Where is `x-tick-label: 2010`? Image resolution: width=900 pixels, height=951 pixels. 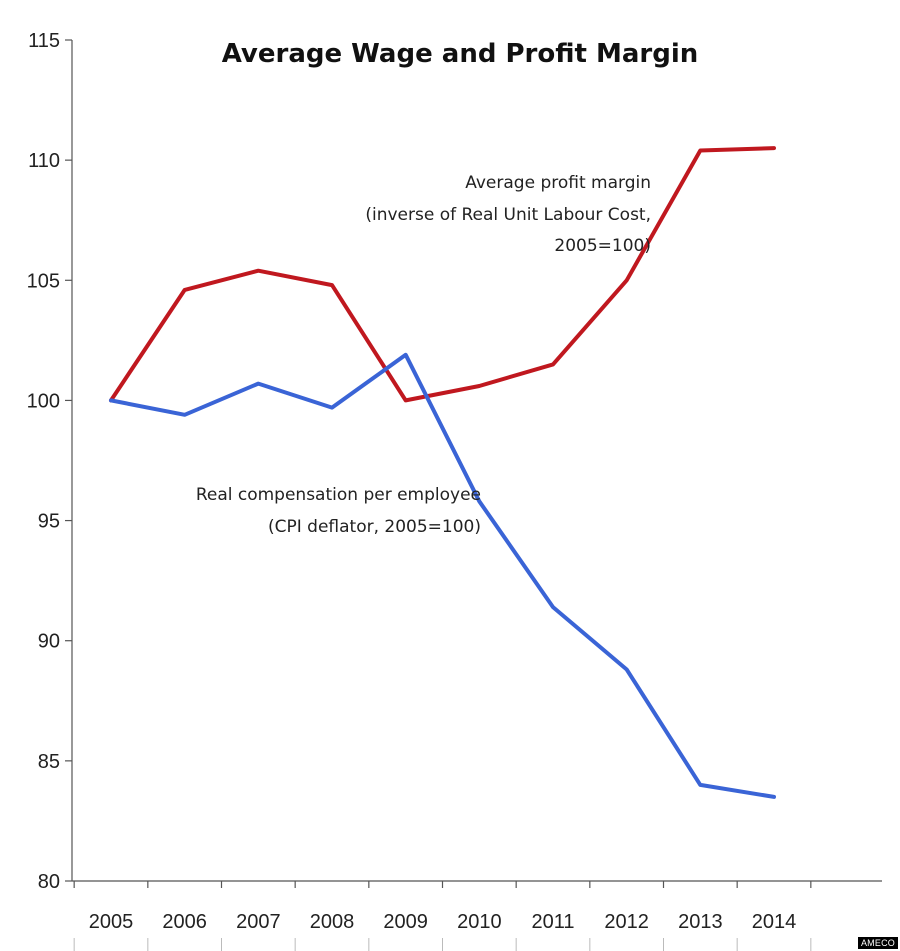
x-tick-label: 2010 is located at coordinates (479, 922).